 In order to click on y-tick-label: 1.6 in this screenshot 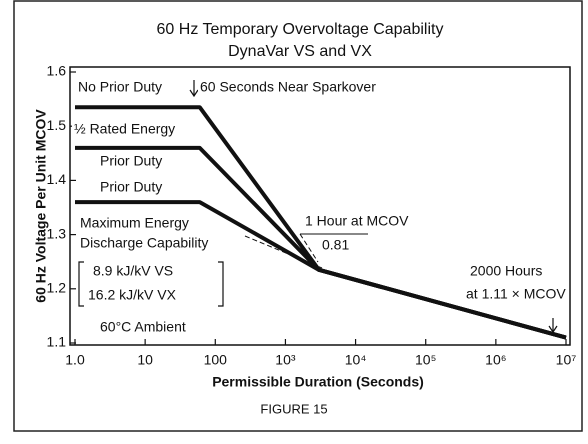, I will do `click(57, 71)`.